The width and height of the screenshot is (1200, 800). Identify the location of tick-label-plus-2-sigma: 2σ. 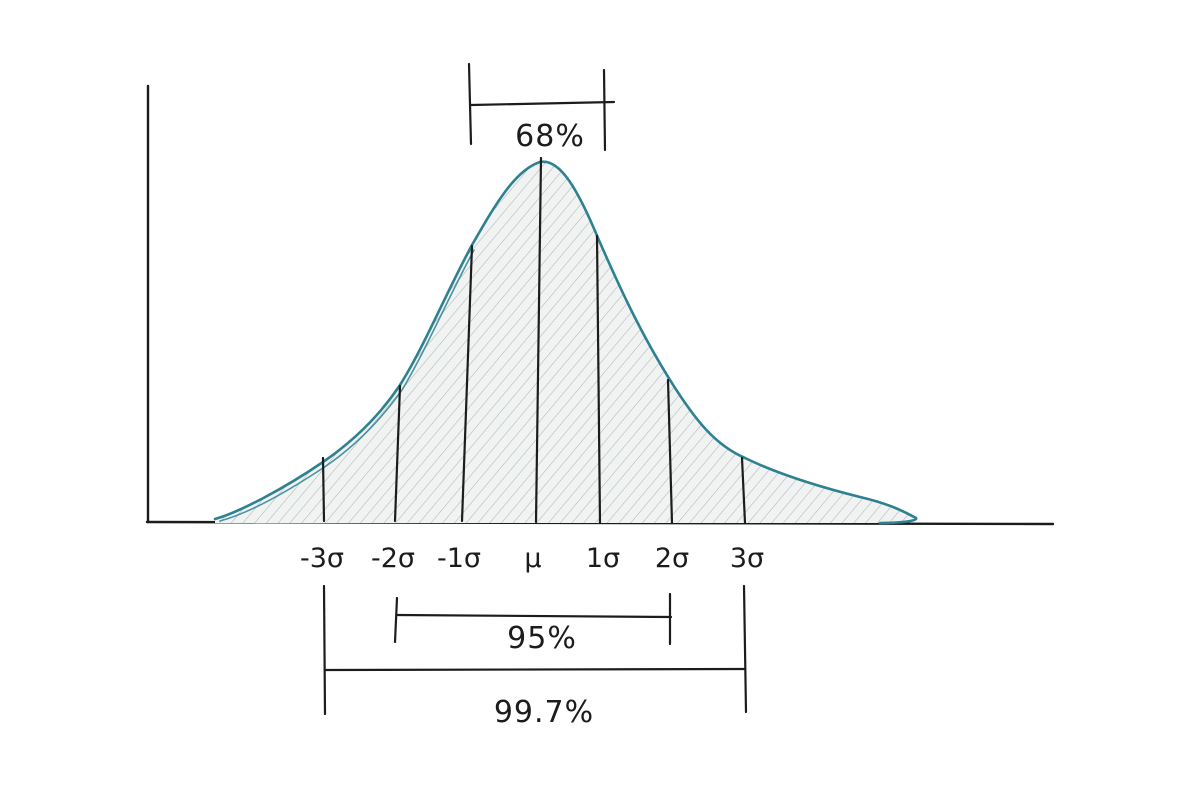
(672, 558).